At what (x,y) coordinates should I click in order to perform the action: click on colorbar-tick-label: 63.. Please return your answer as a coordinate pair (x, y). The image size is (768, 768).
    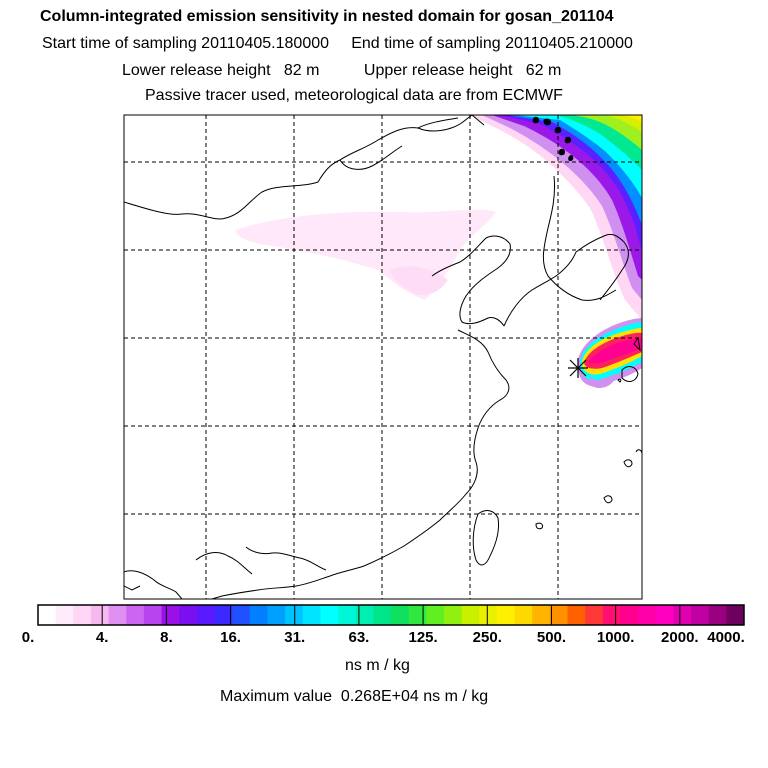
    Looking at the image, I should click on (359, 637).